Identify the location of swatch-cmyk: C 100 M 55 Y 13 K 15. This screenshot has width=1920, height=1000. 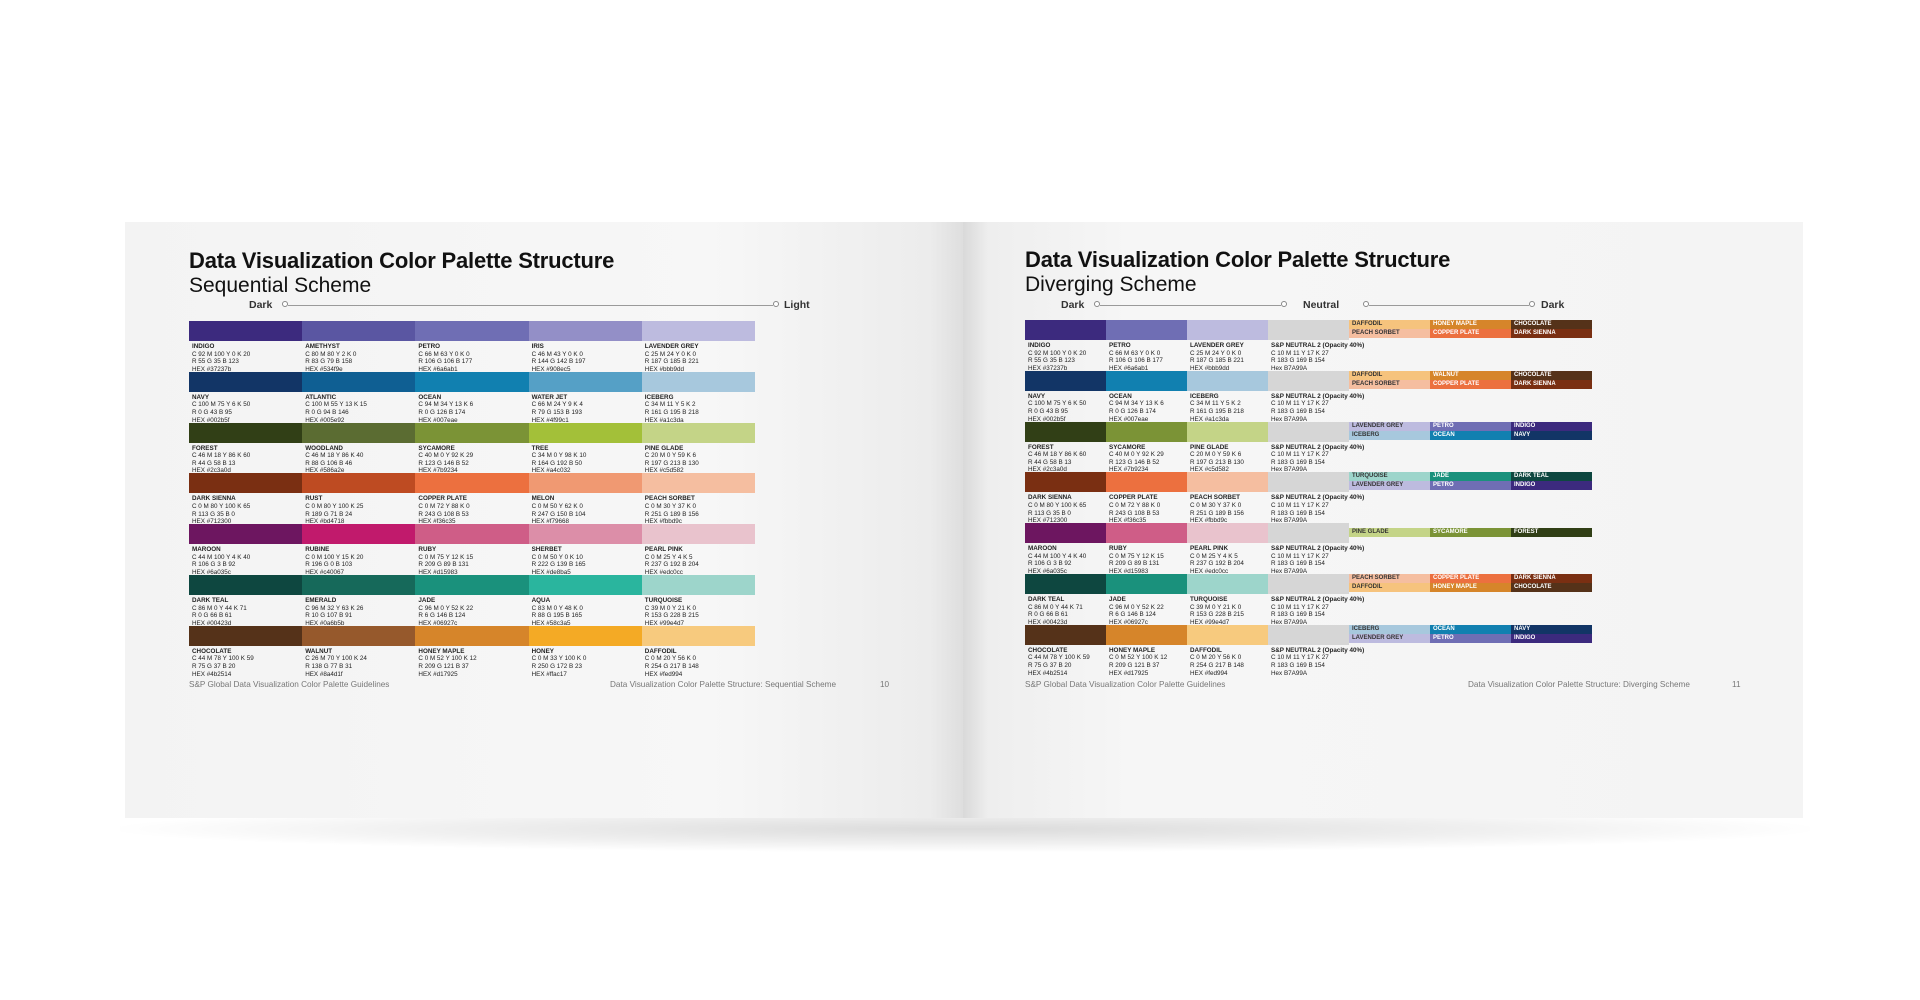
(336, 405).